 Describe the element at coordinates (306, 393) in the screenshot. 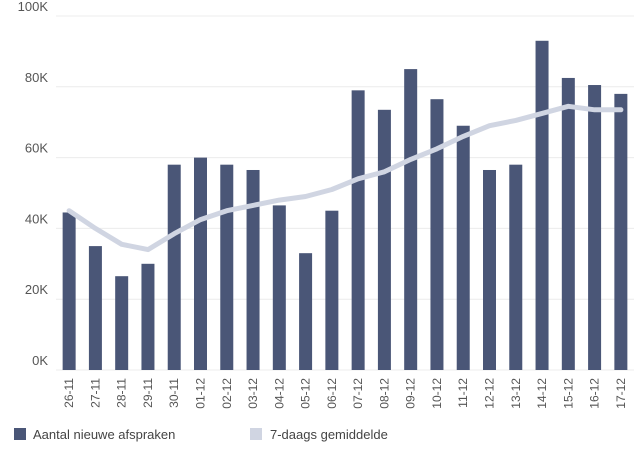

I see `x-tick-label: 05-12` at that location.